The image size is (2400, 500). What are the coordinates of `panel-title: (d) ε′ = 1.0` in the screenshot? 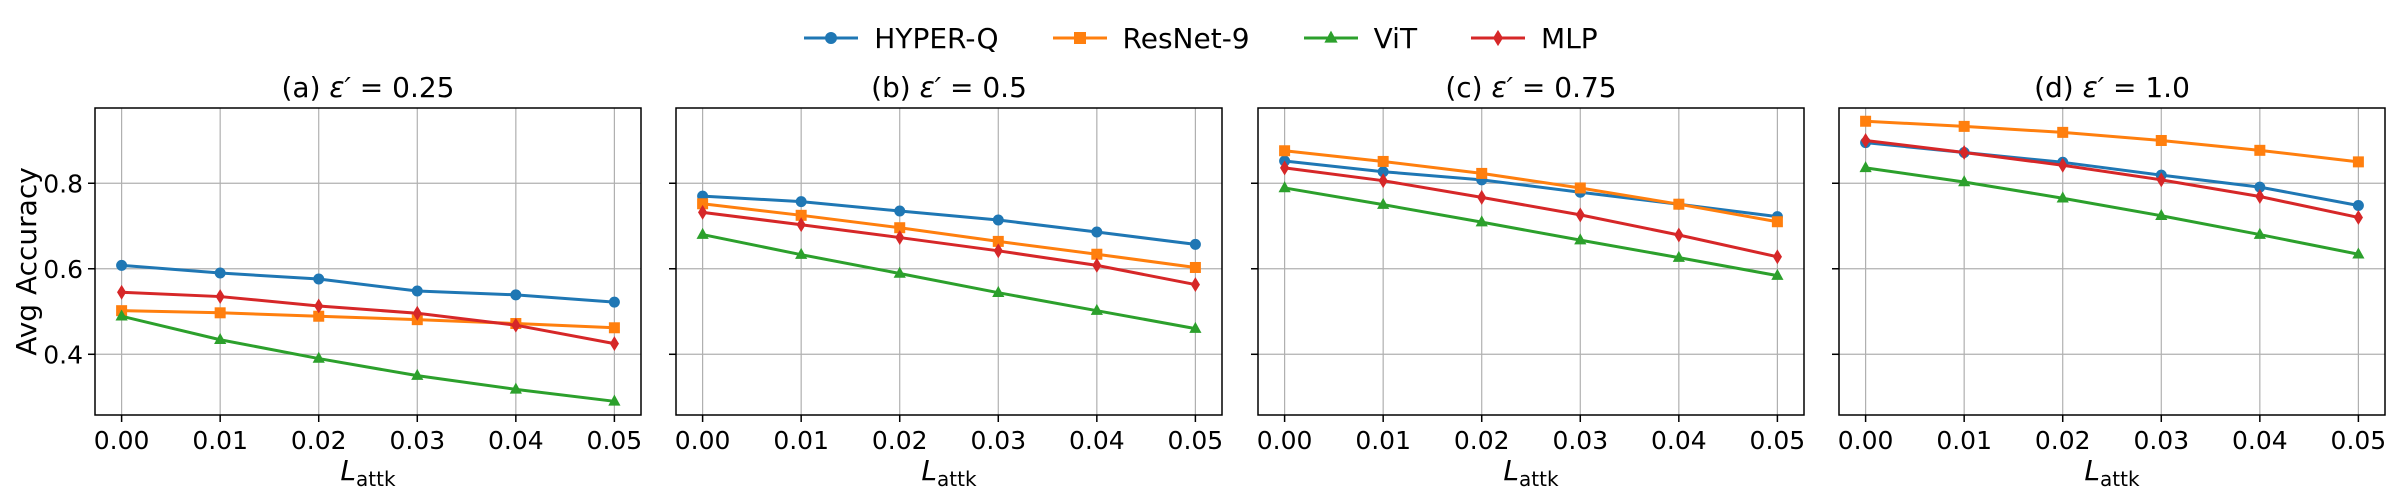 It's located at (2112, 87).